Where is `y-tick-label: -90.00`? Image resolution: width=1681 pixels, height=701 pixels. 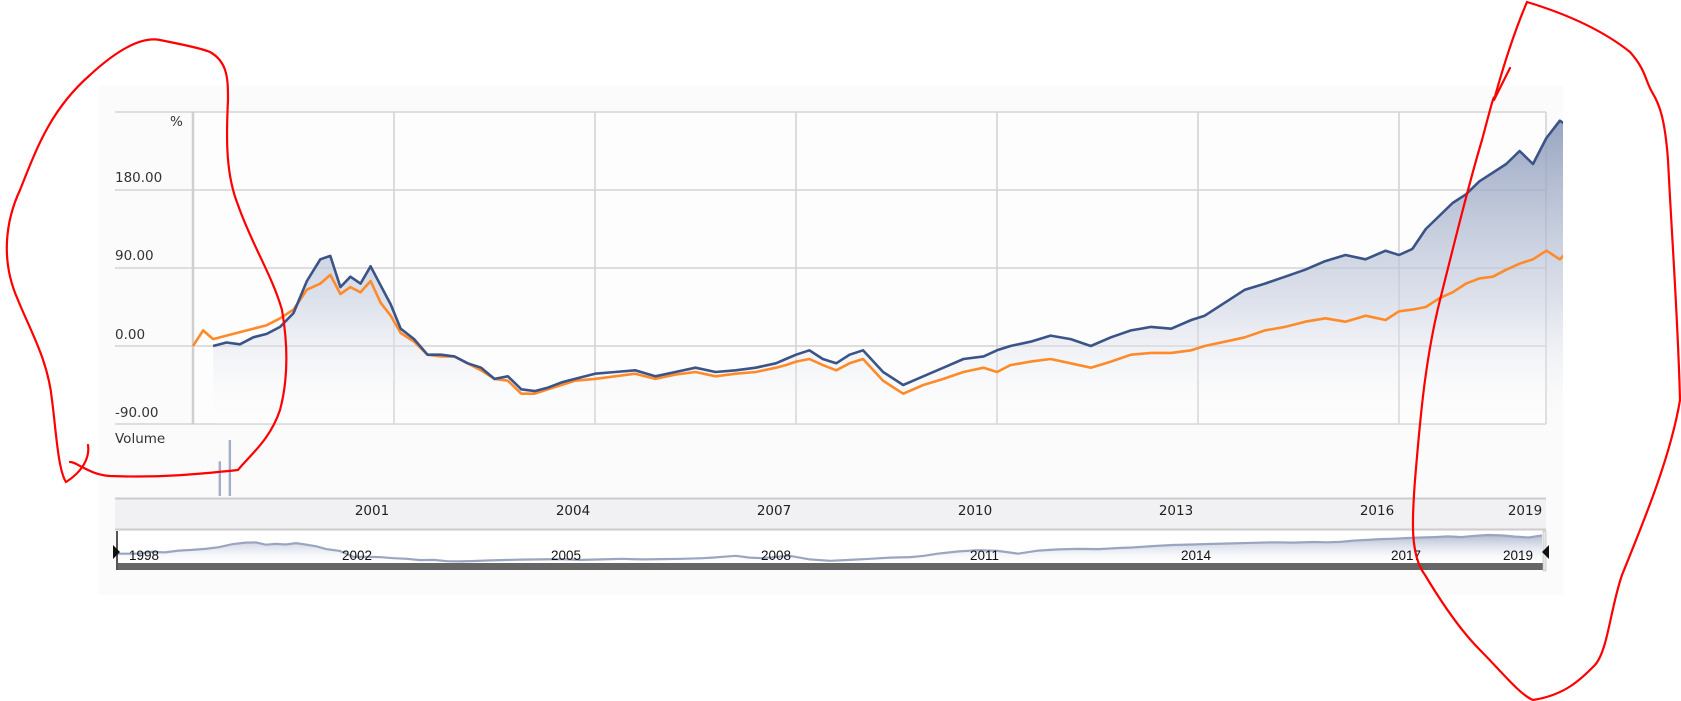 y-tick-label: -90.00 is located at coordinates (137, 413).